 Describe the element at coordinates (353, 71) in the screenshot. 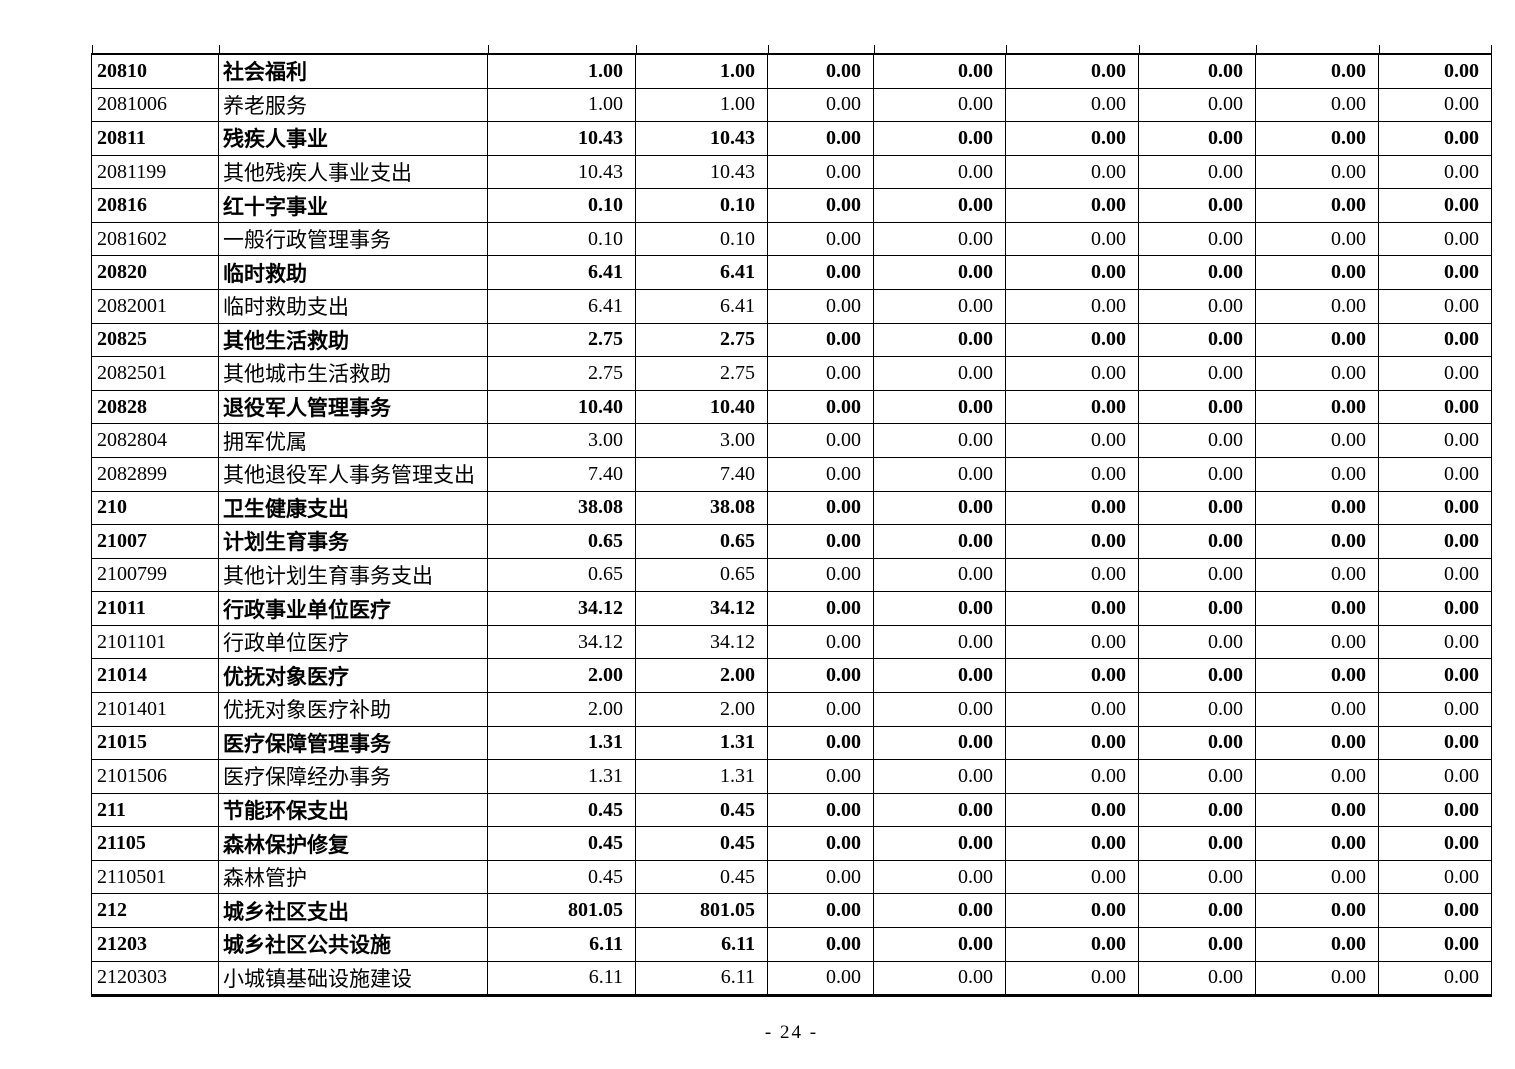

I see `name-cell: 社会福利` at that location.